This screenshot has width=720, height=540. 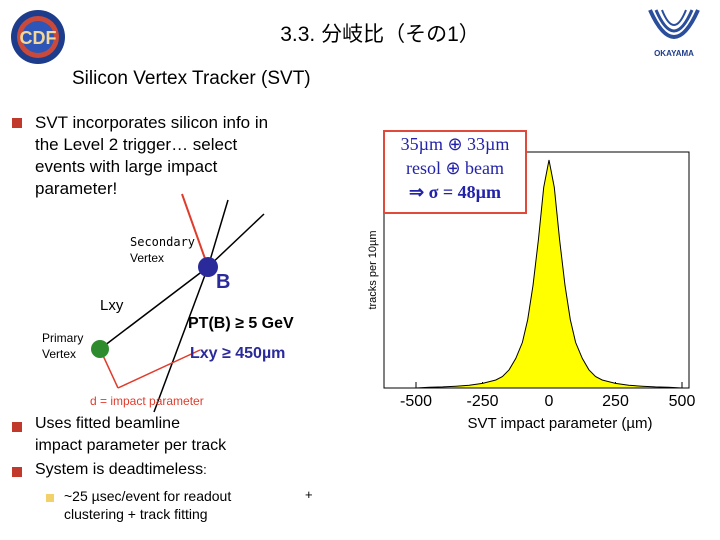 I want to click on decay-track-up, so click(x=218, y=233).